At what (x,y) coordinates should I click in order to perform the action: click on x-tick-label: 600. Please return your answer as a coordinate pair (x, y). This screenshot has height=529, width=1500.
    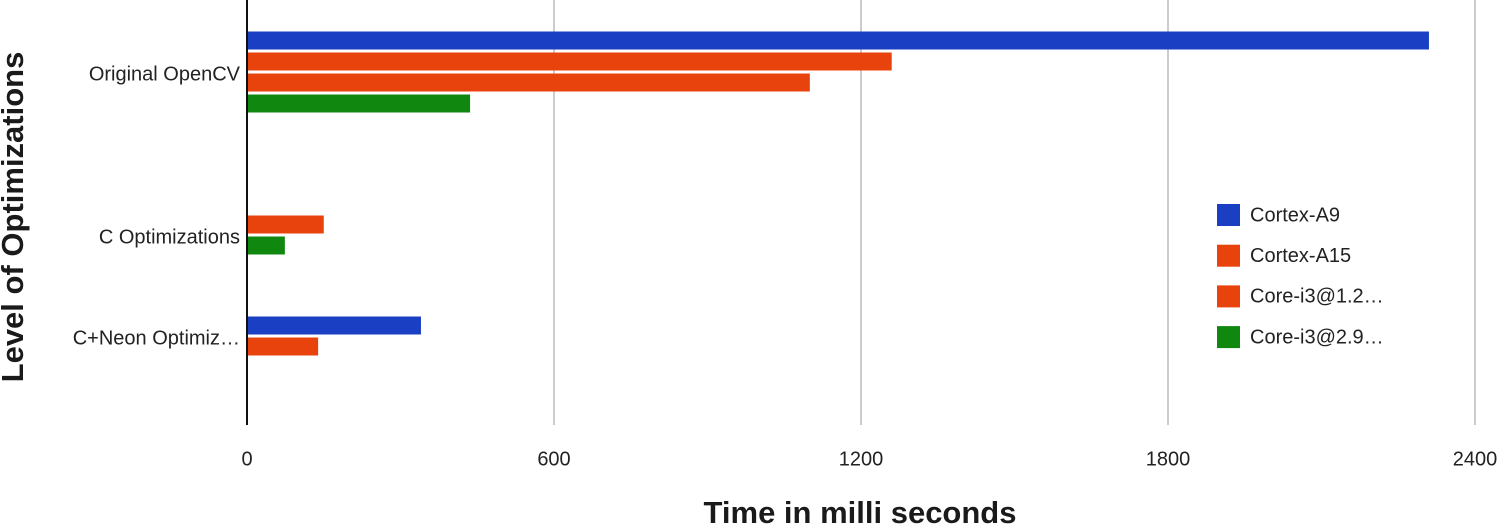
    Looking at the image, I should click on (553, 459).